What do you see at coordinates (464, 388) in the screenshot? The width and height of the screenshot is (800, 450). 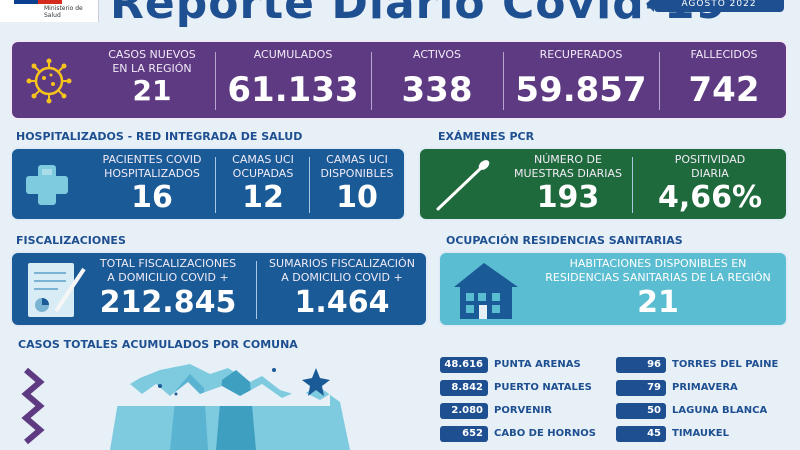 I see `comuna-value: 8.842` at bounding box center [464, 388].